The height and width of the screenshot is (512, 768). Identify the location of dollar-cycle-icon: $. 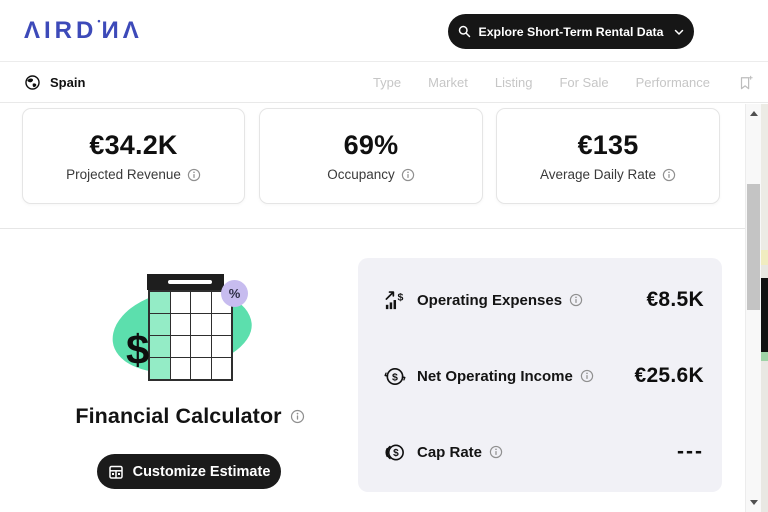
(394, 376).